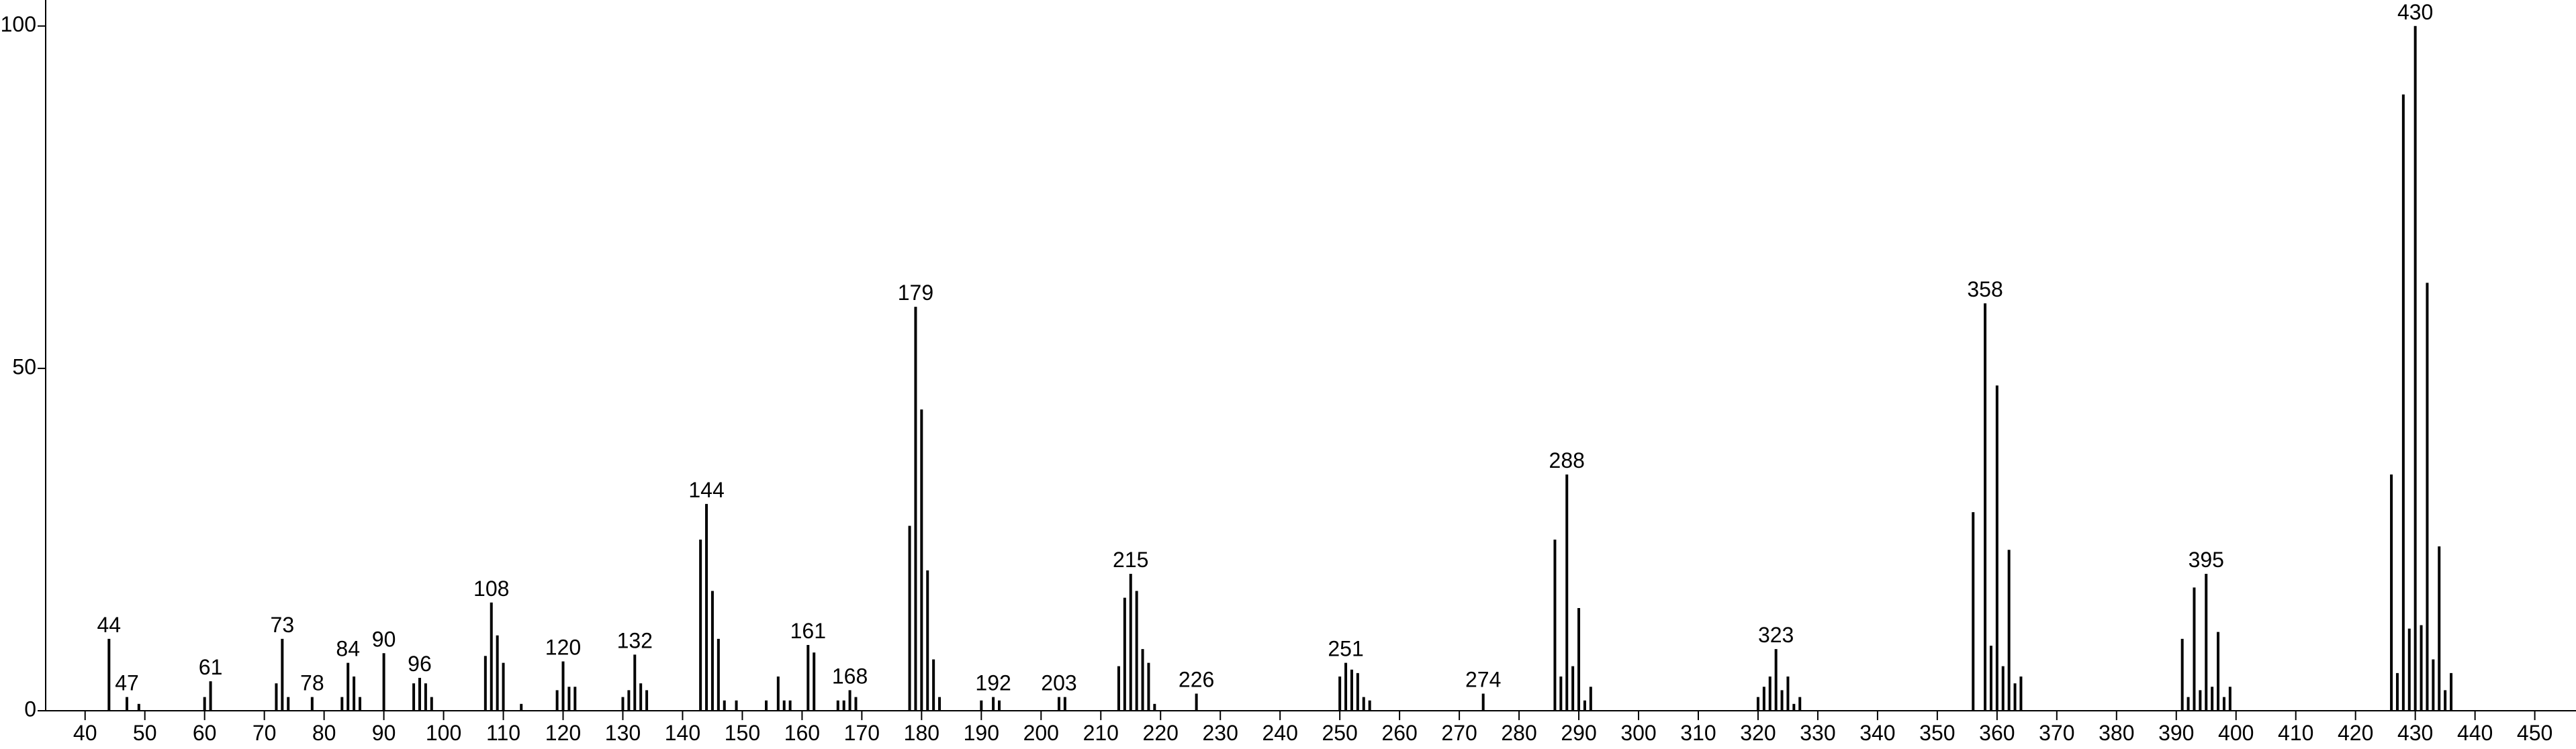 The width and height of the screenshot is (2576, 749). What do you see at coordinates (802, 733) in the screenshot?
I see `x-tick-label: 160` at bounding box center [802, 733].